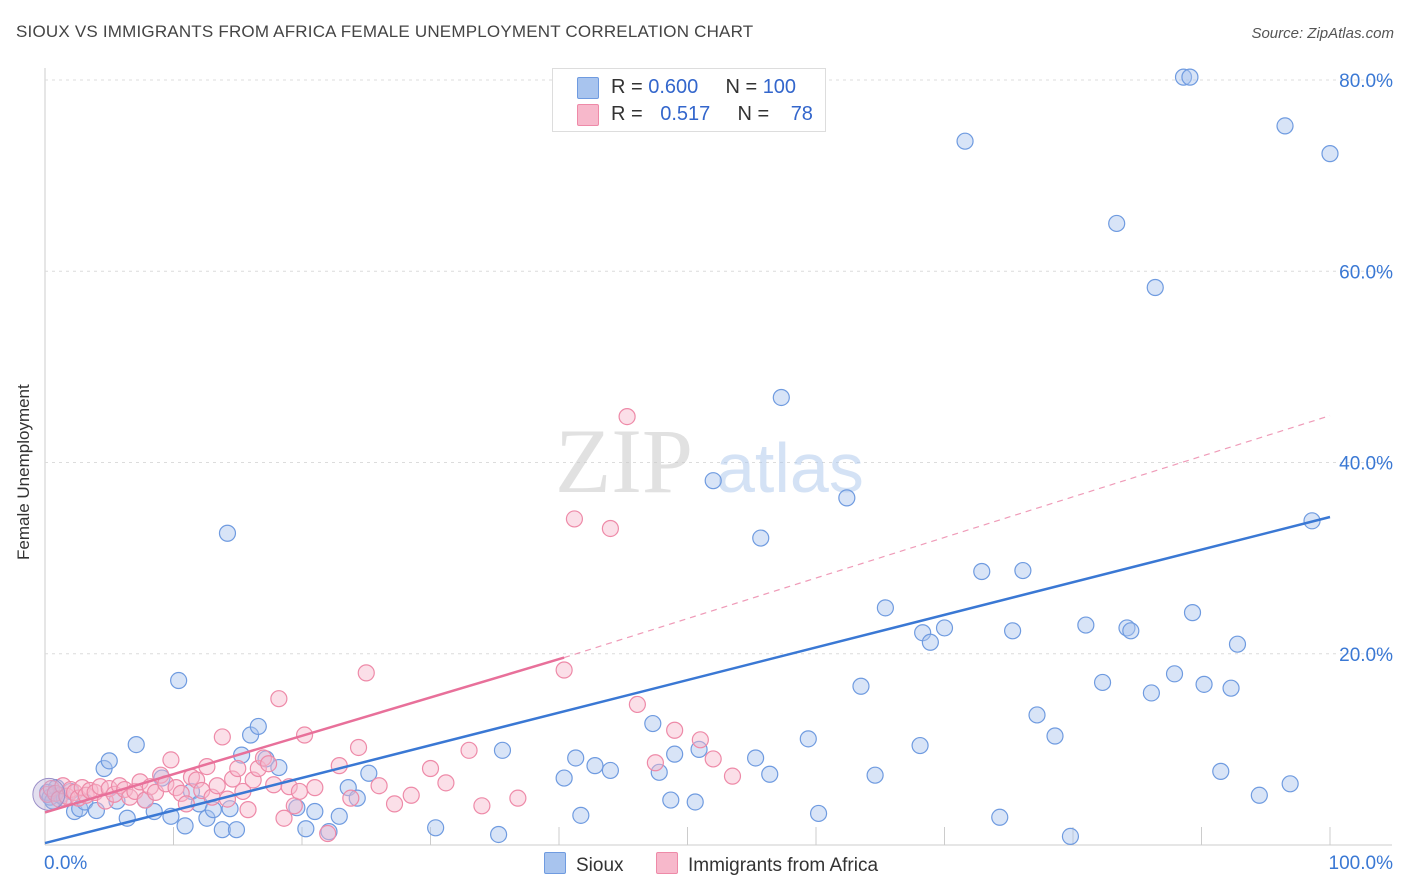 The height and width of the screenshot is (892, 1406). What do you see at coordinates (779, 87) in the screenshot?
I see `legend-n-value: 100` at bounding box center [779, 87].